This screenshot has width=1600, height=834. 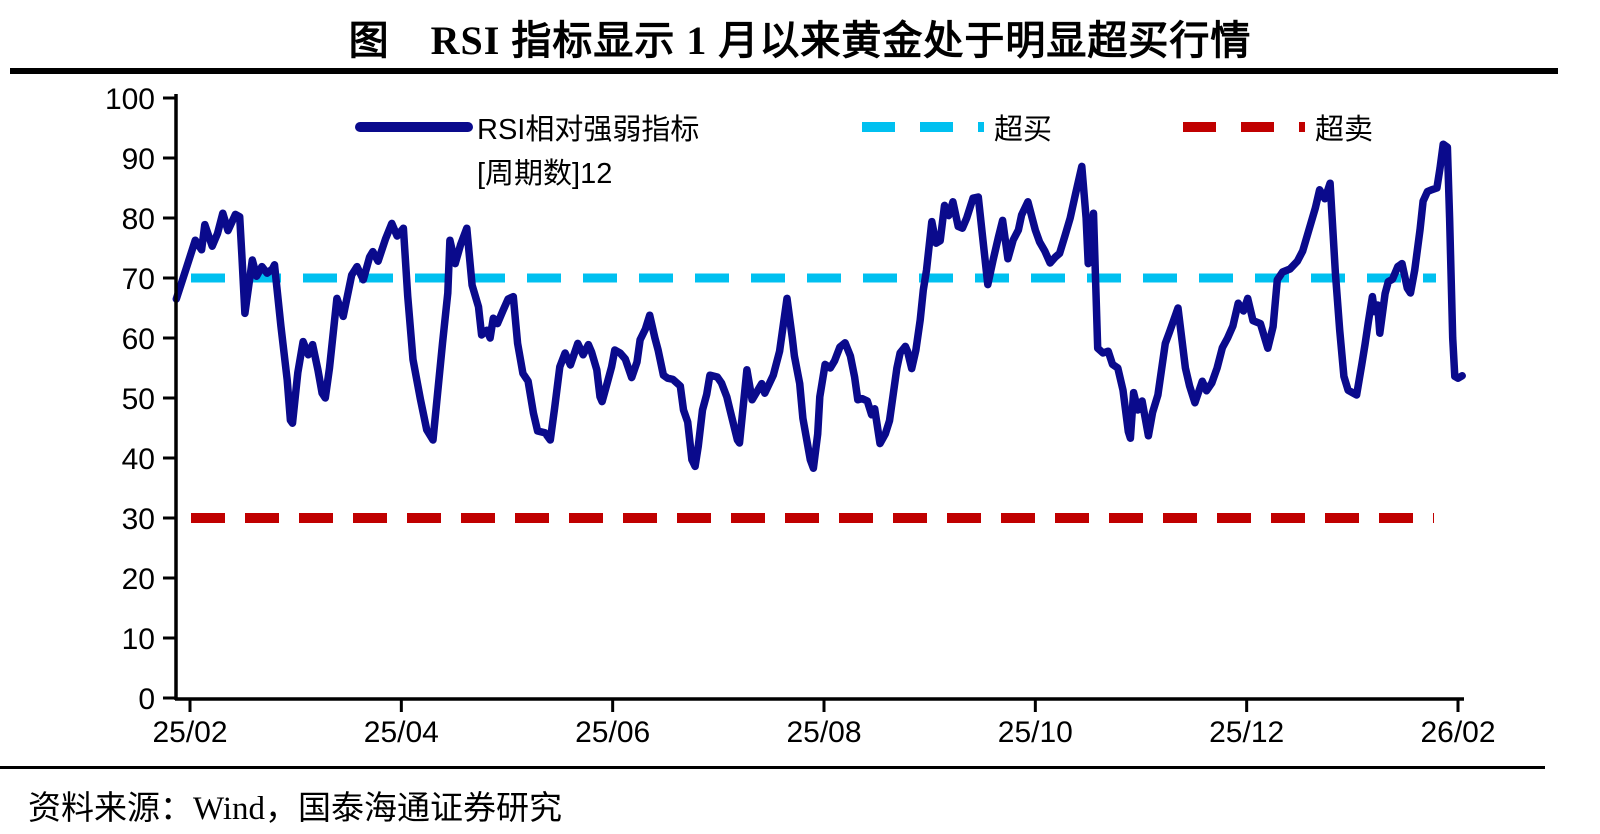 What do you see at coordinates (1246, 732) in the screenshot?
I see `x-tick-label-25/12: 25/12` at bounding box center [1246, 732].